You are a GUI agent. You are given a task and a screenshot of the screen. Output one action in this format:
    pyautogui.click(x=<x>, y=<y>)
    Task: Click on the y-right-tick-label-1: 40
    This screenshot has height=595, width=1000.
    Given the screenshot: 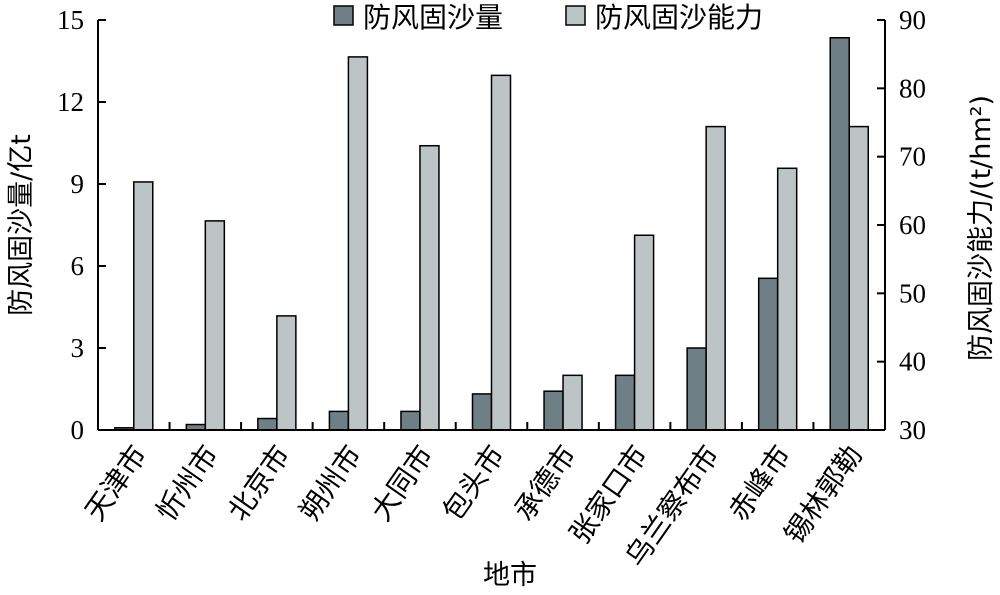 What is the action you would take?
    pyautogui.click(x=912, y=362)
    